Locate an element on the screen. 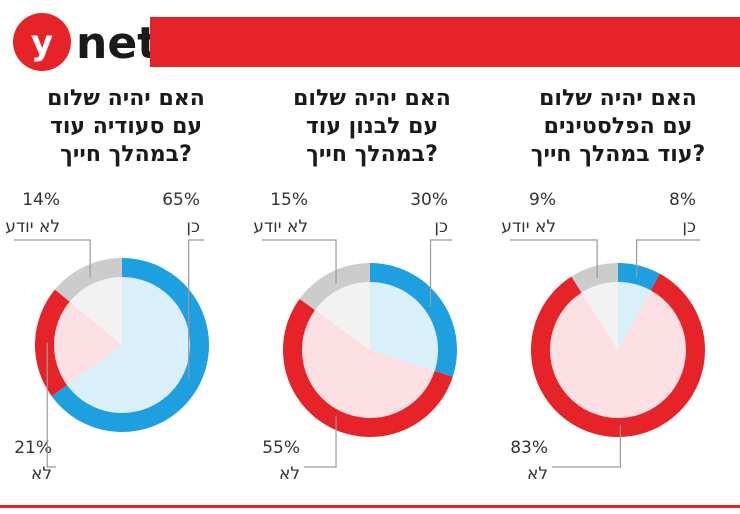 This screenshot has height=514, width=740. slice-value-yes: 8% is located at coordinates (682, 200).